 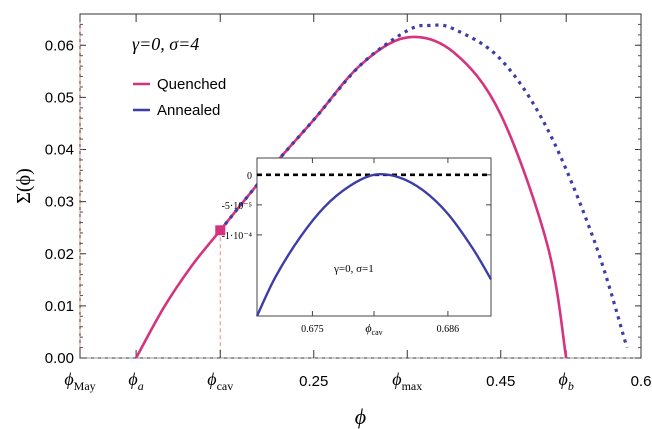 What do you see at coordinates (135, 381) in the screenshot?
I see `x-tick-label: ϕa` at bounding box center [135, 381].